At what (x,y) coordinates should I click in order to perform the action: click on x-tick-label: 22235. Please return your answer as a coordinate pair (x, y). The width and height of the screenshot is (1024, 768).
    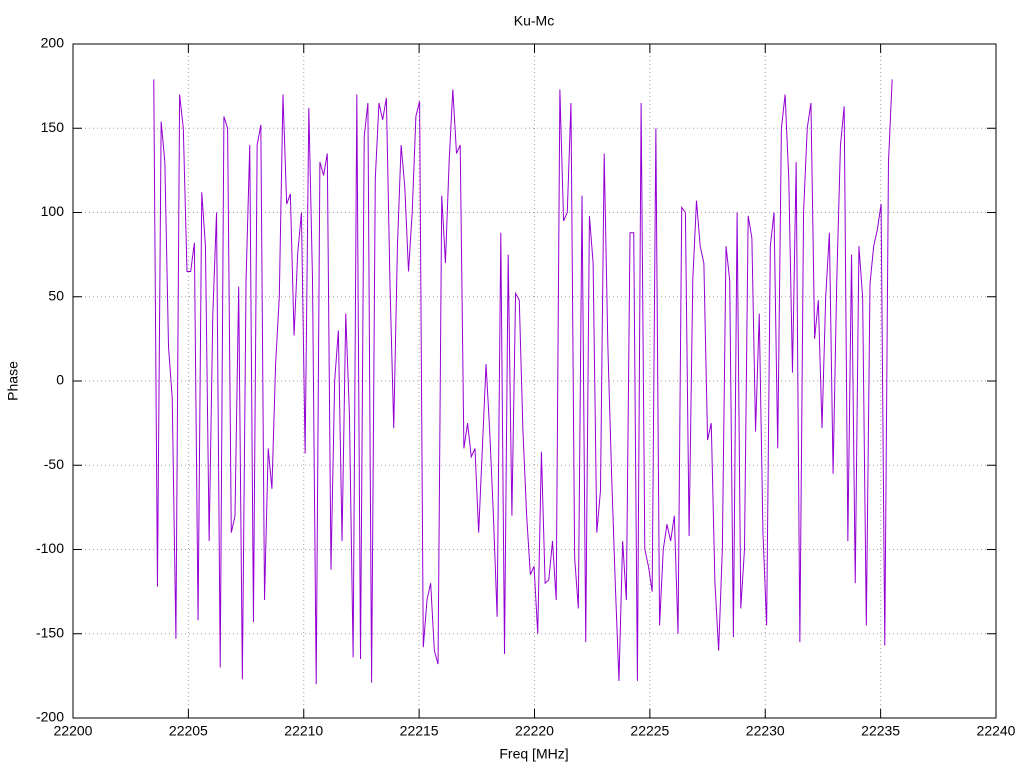
    Looking at the image, I should click on (880, 731).